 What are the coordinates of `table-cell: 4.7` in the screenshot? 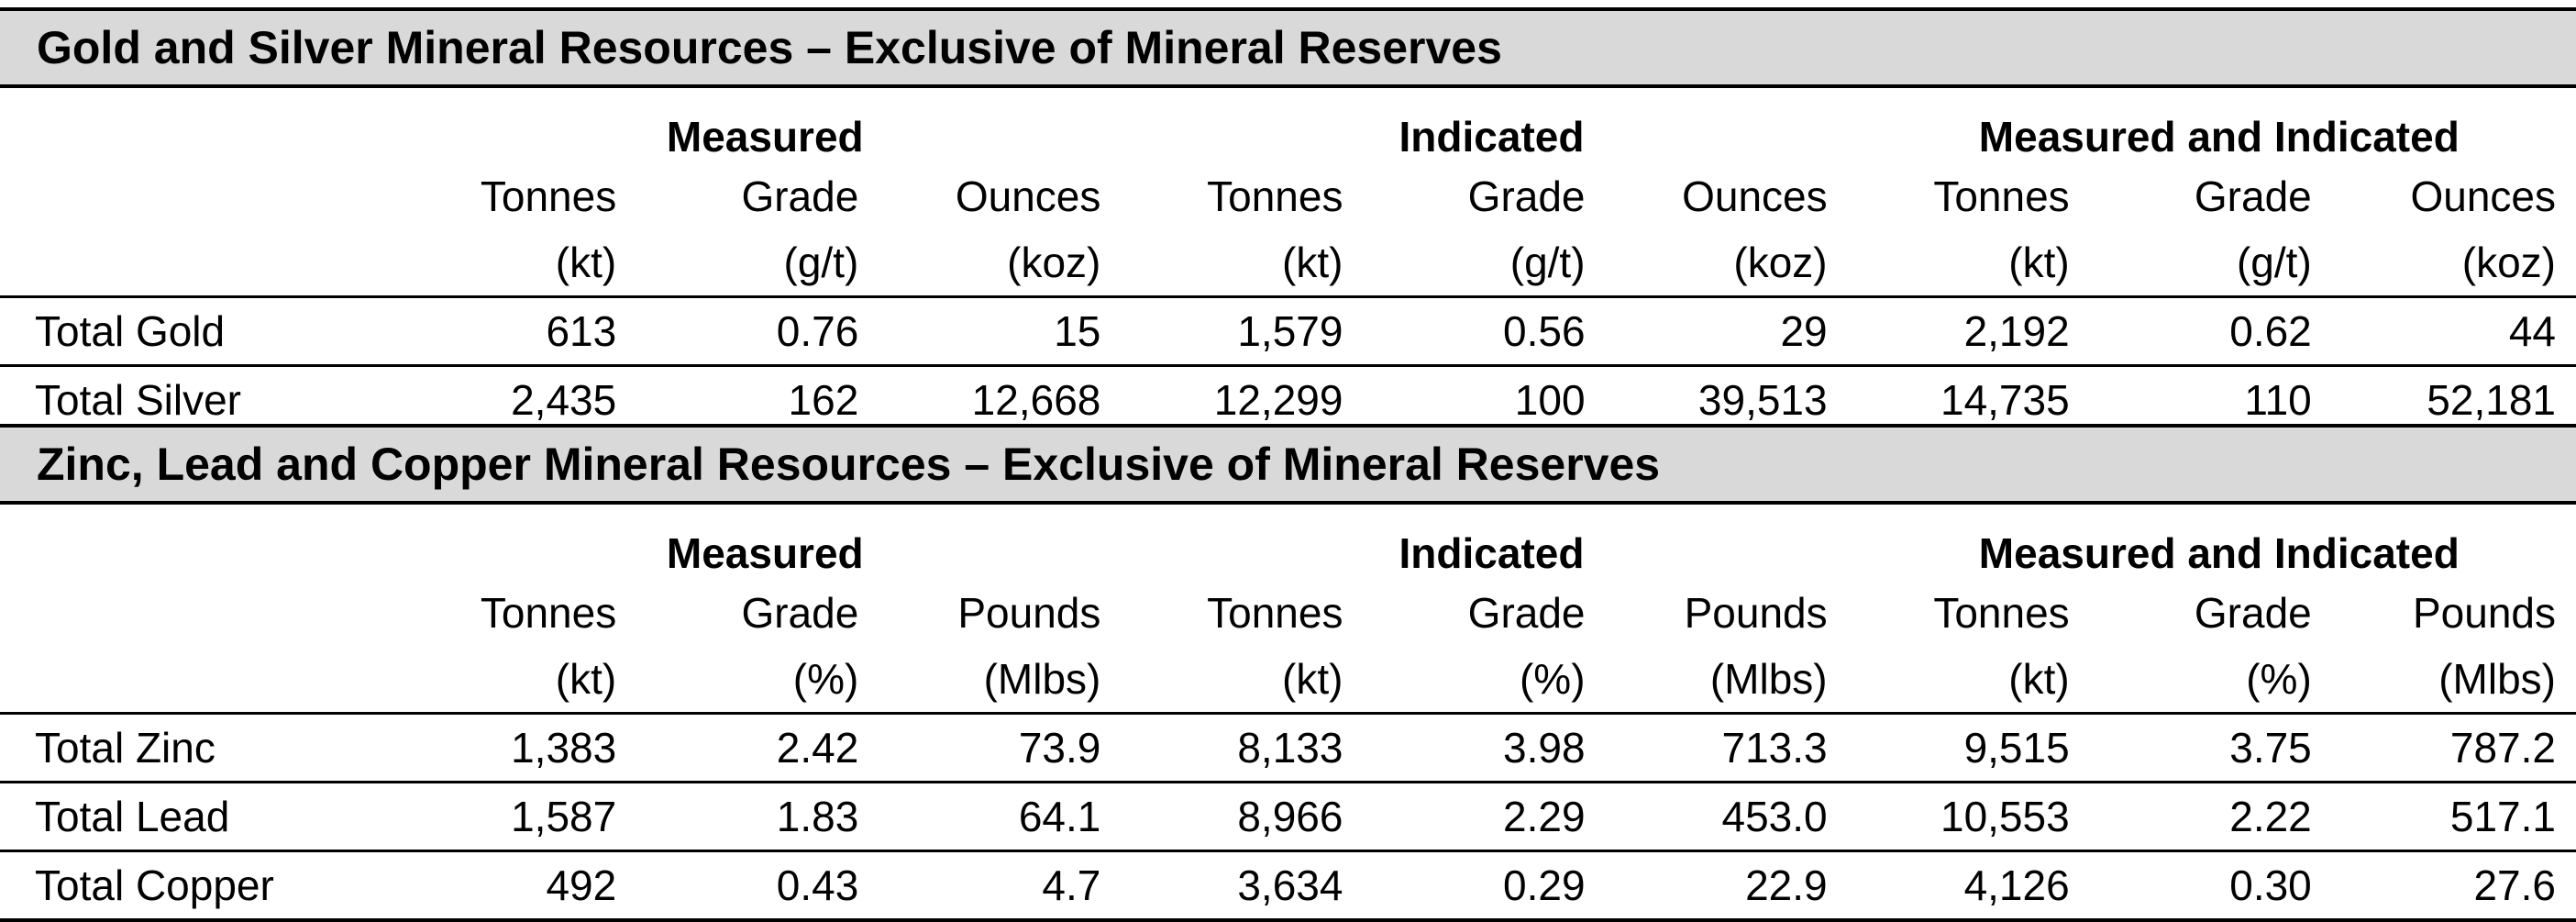 It's located at (1000, 886).